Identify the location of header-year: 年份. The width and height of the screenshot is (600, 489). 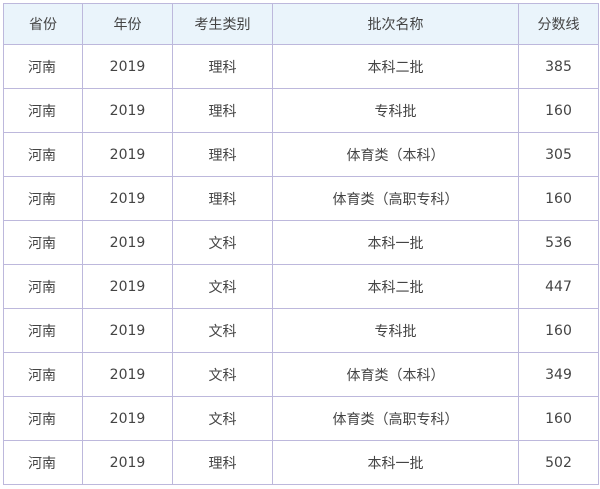
(127, 24).